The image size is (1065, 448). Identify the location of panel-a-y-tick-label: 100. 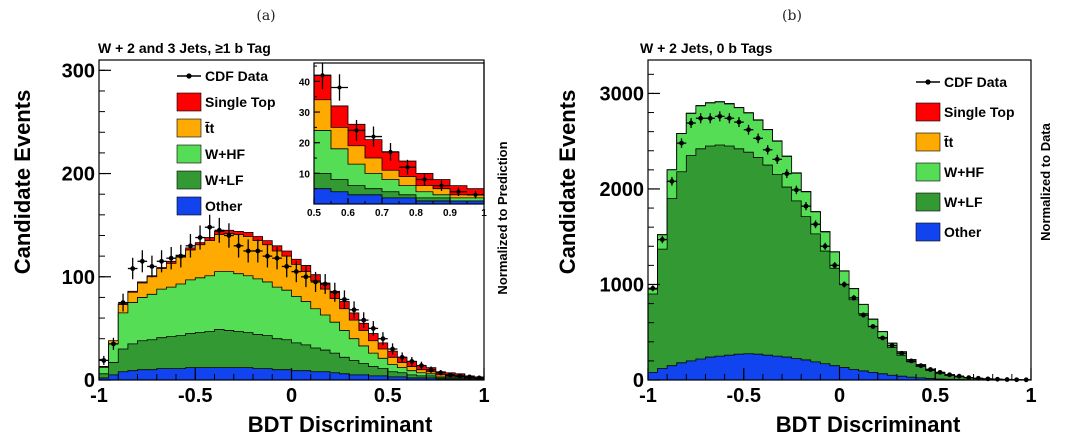
(78, 278).